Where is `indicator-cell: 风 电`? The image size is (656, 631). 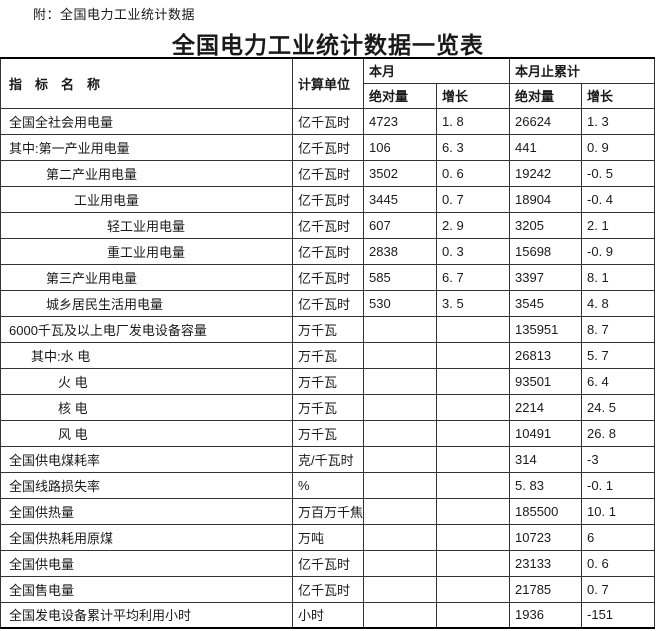 indicator-cell: 风 电 is located at coordinates (146, 433).